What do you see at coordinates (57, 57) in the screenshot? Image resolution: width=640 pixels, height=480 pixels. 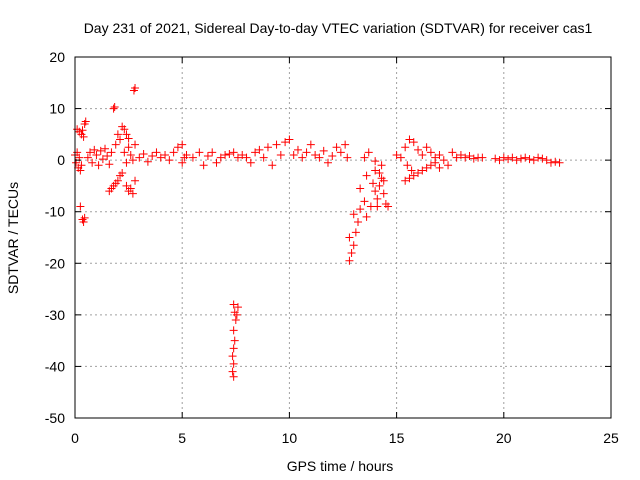 I see `y-tick-label: 20` at bounding box center [57, 57].